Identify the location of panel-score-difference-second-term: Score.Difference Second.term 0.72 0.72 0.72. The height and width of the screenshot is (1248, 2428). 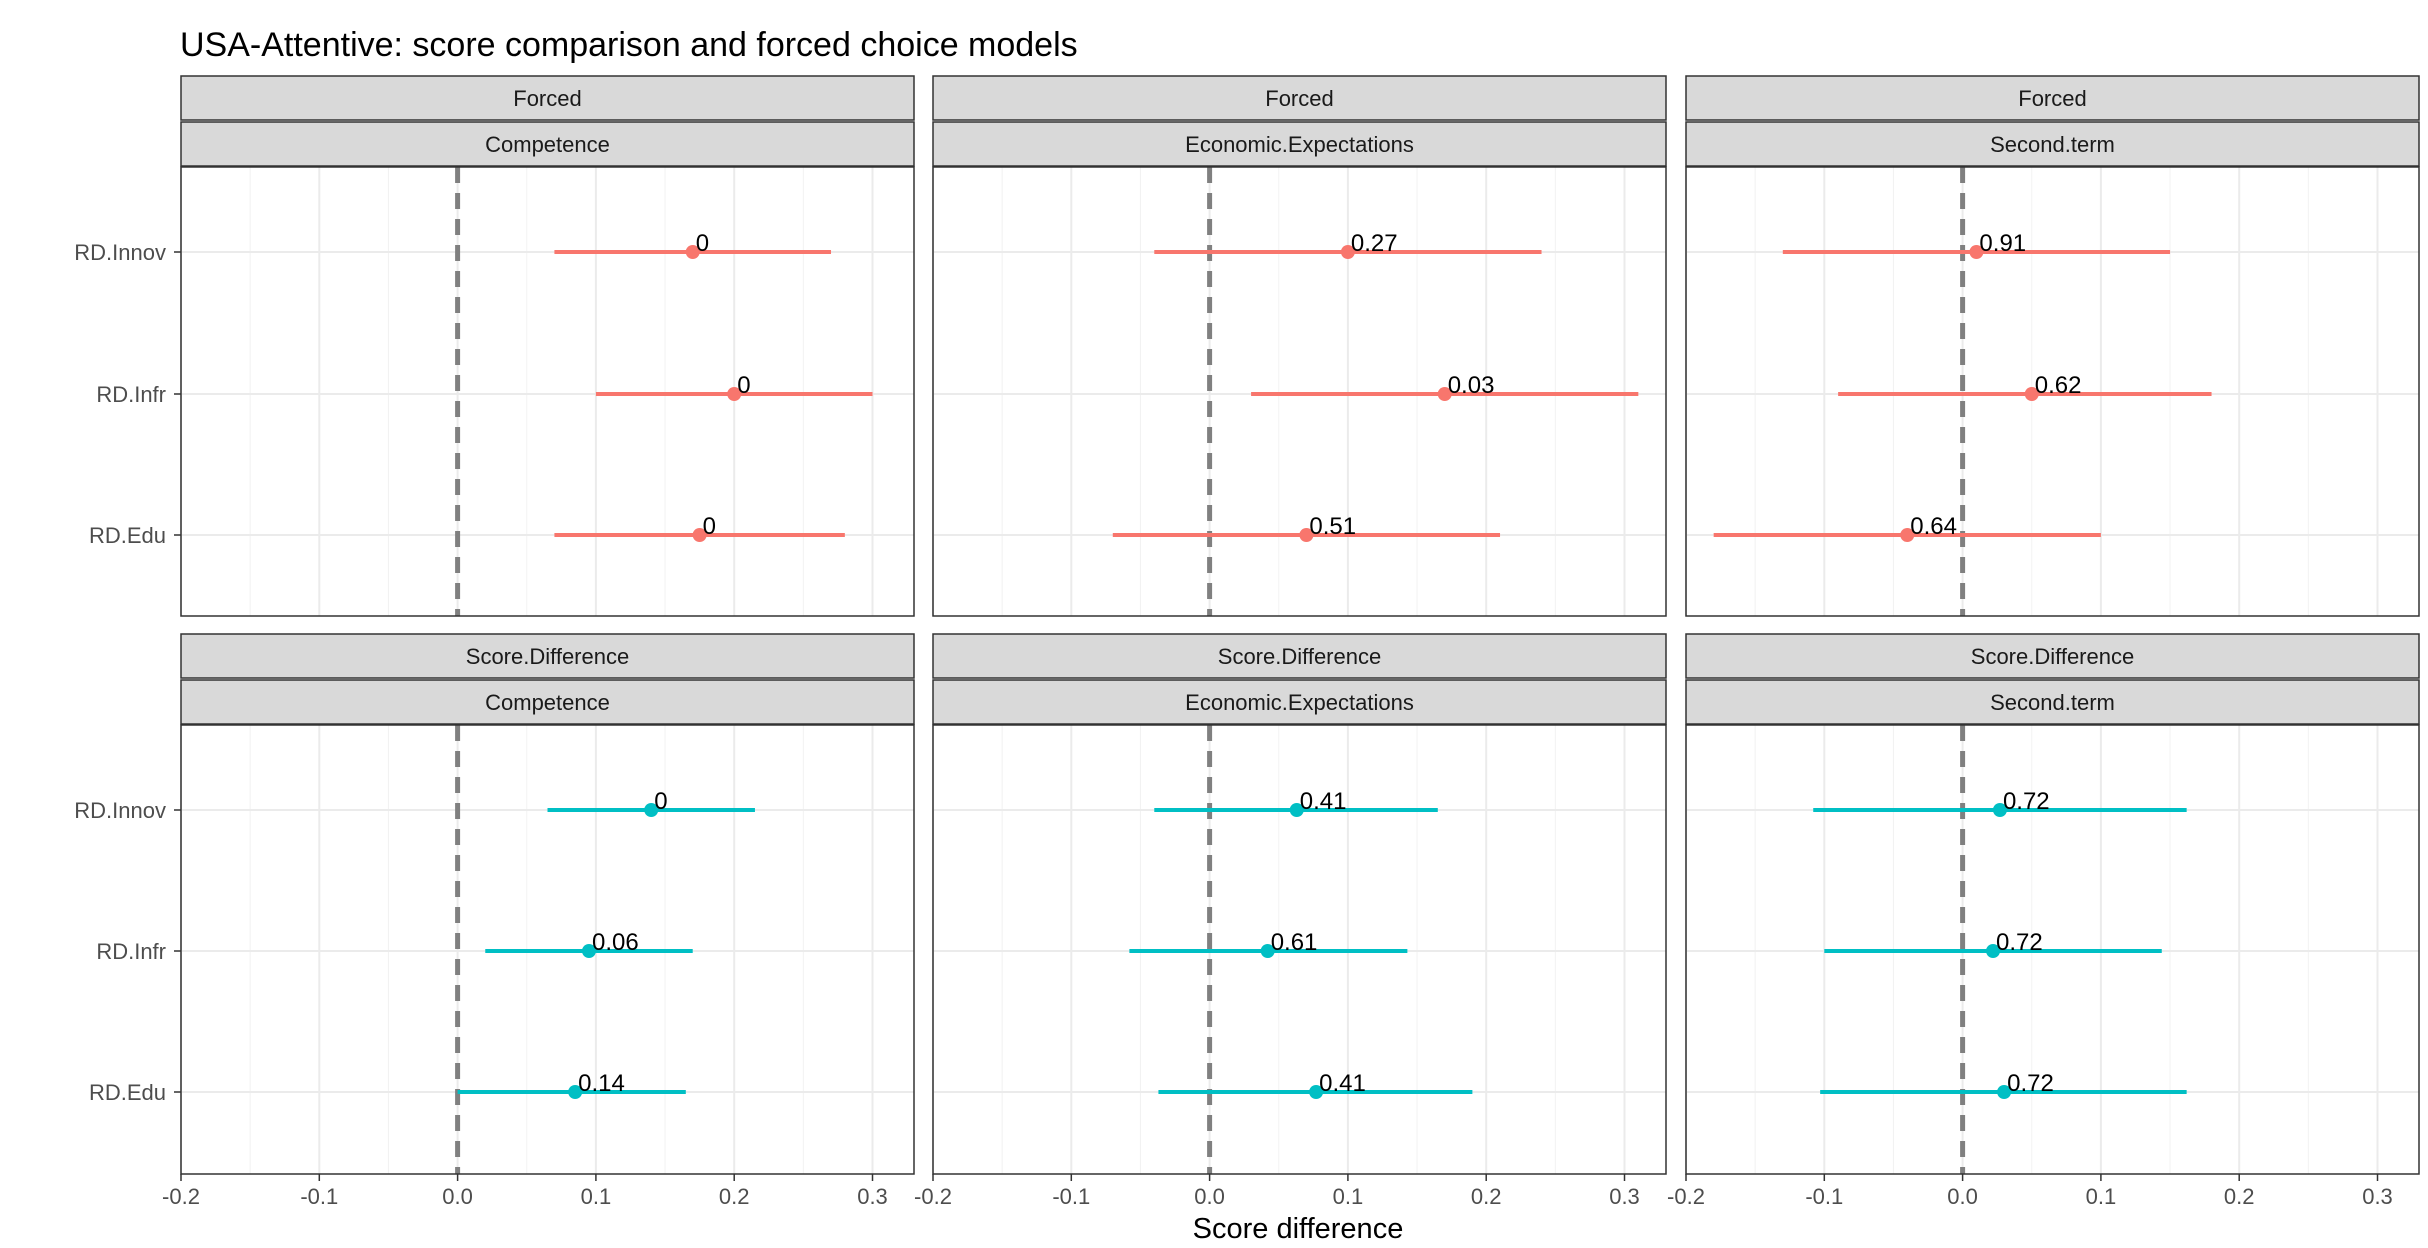
(2052, 904).